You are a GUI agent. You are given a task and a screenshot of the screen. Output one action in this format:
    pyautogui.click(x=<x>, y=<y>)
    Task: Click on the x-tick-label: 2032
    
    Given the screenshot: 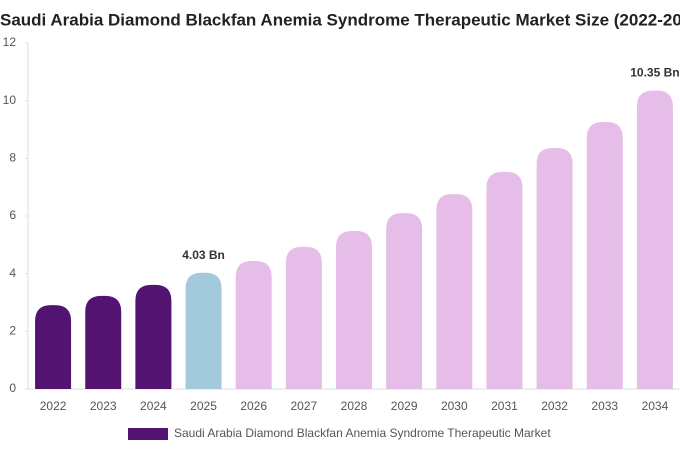 What is the action you would take?
    pyautogui.click(x=554, y=406)
    